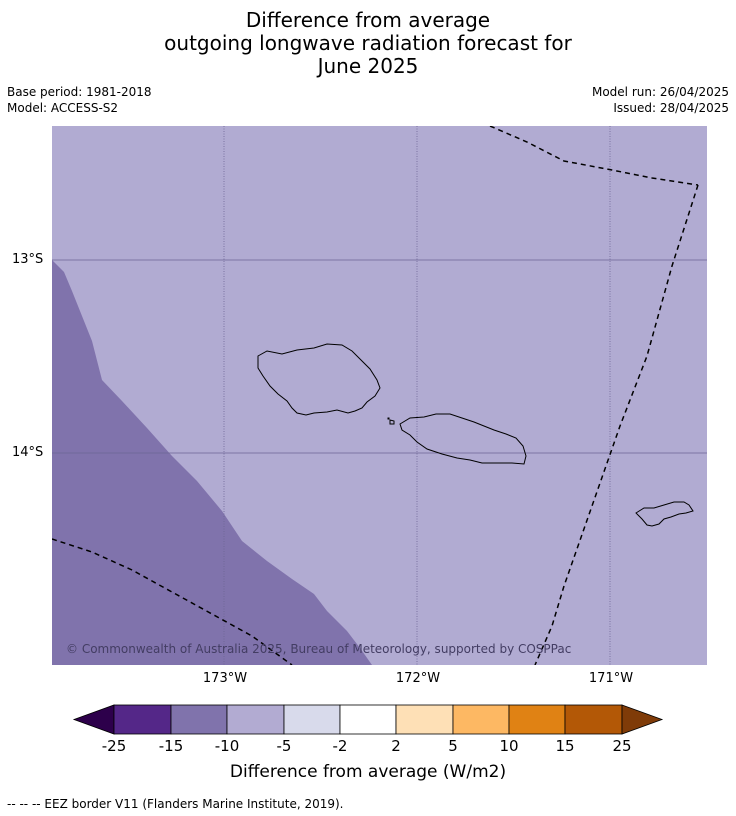  I want to click on title-line-2: outgoing longwave radiation forecast for, so click(368, 43).